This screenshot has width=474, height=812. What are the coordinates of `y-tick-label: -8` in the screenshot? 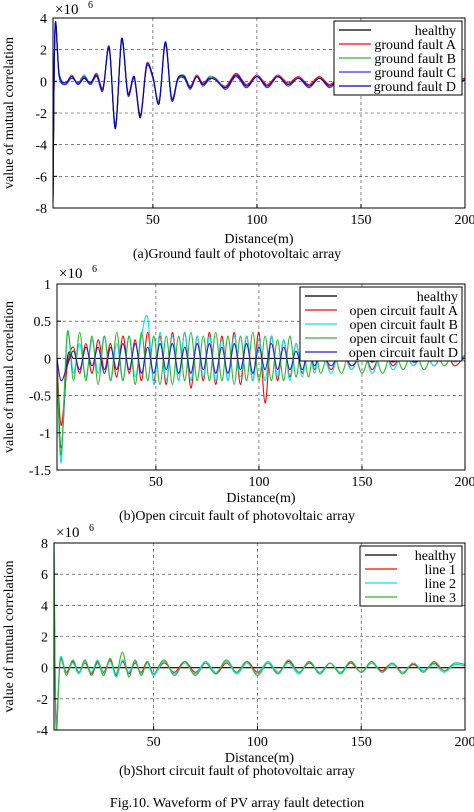 It's located at (41, 209).